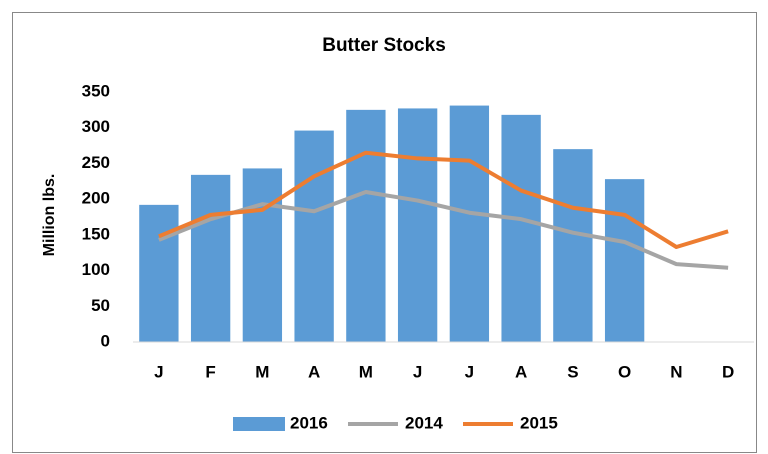 The height and width of the screenshot is (454, 768). What do you see at coordinates (624, 371) in the screenshot?
I see `x-tick-label: O` at bounding box center [624, 371].